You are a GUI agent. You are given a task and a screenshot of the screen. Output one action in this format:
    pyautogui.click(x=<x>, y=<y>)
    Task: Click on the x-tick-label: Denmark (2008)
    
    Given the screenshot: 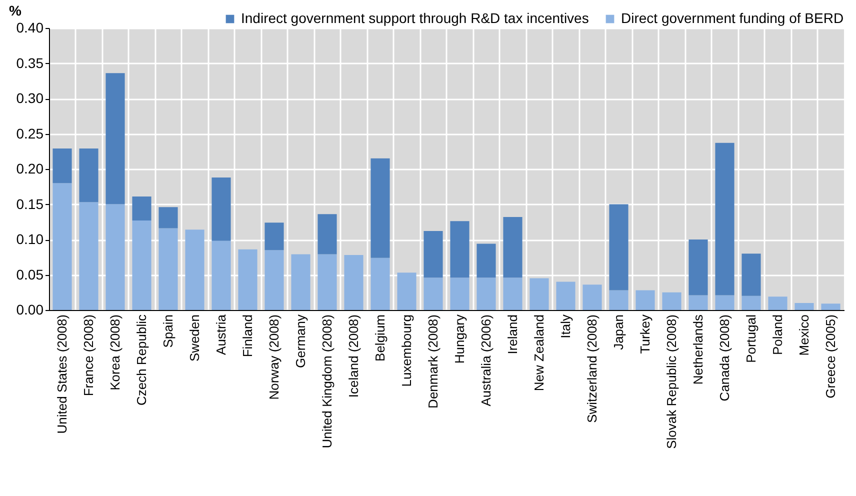 What is the action you would take?
    pyautogui.click(x=432, y=361)
    